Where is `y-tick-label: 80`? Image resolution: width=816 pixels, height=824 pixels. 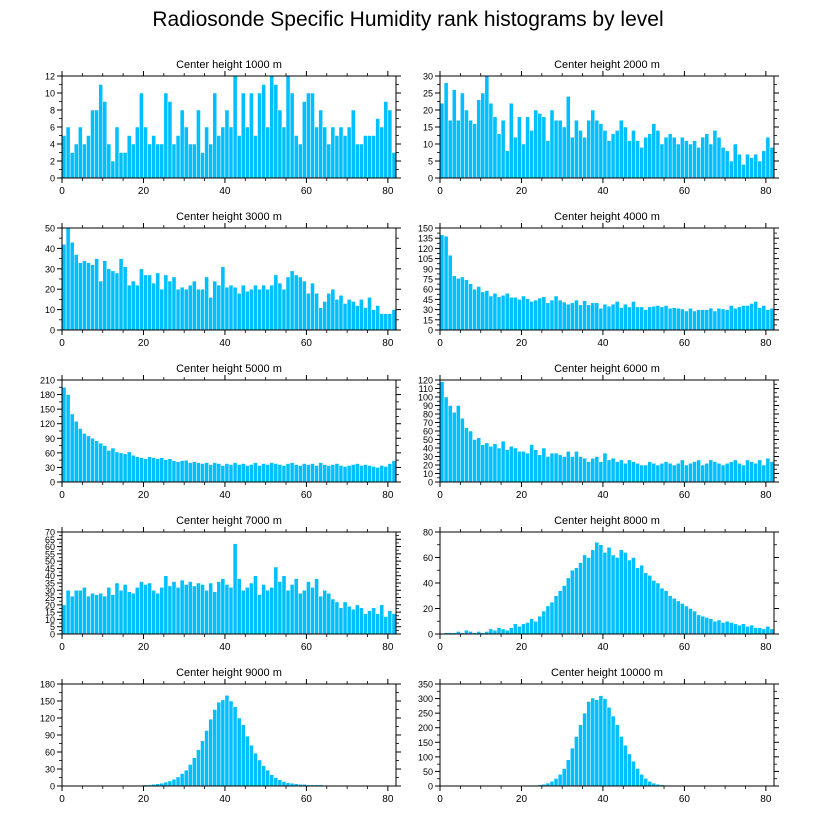 y-tick-label: 80 is located at coordinates (428, 415).